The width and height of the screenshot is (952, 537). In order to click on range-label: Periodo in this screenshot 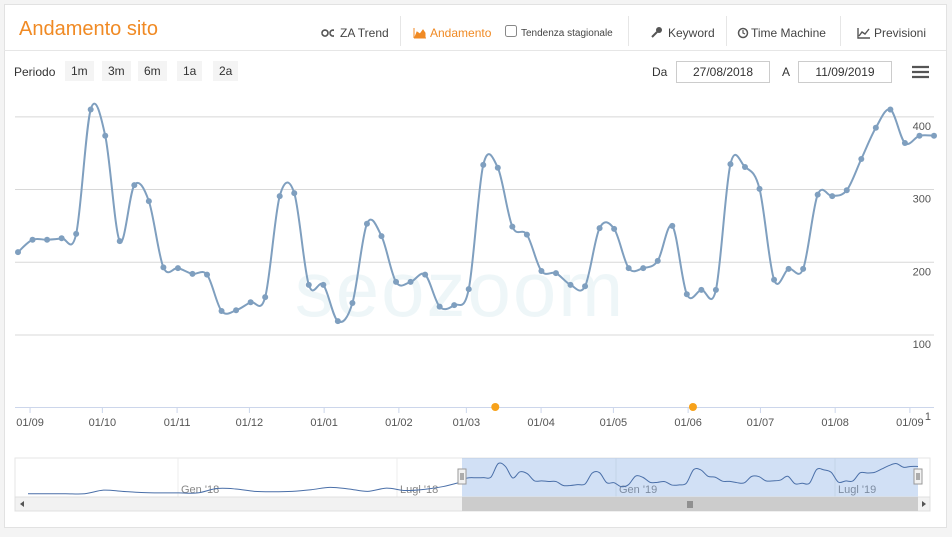, I will do `click(35, 72)`.